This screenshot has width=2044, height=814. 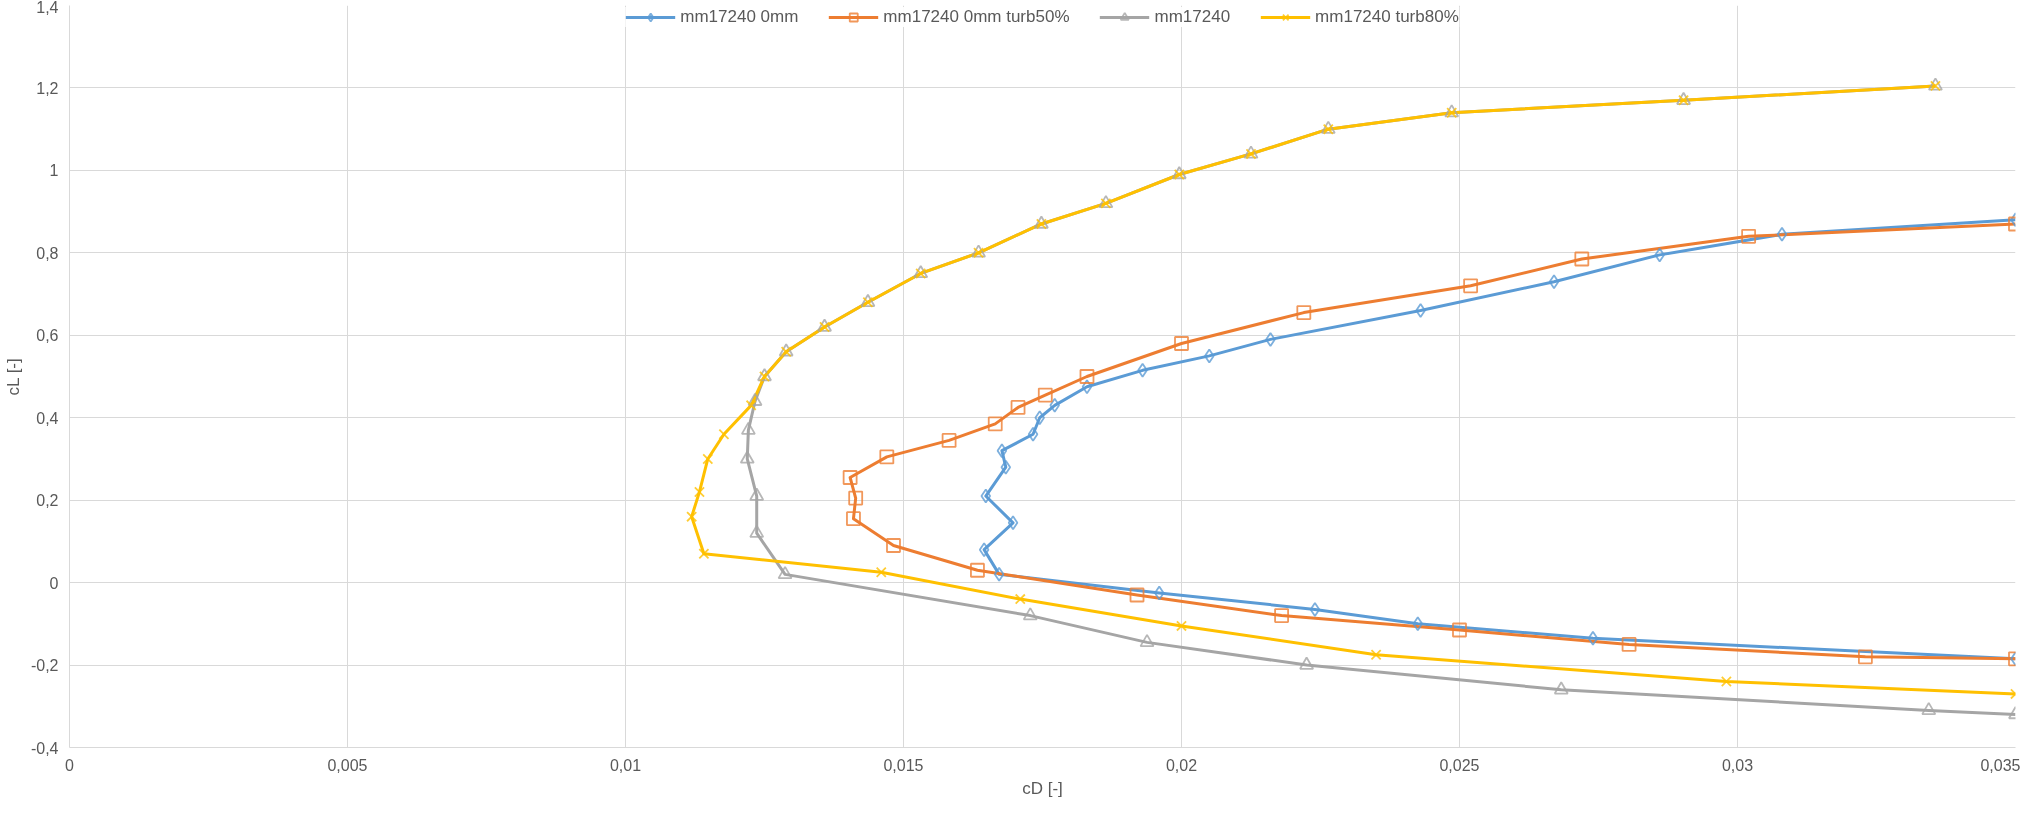 I want to click on y-tick-label: 0,4, so click(x=47, y=418).